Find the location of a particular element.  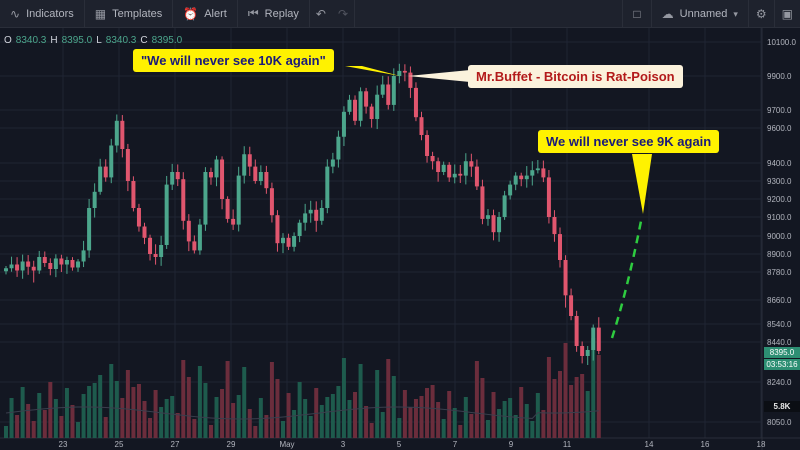

replay-button: ⏮ Replay is located at coordinates (274, 14).